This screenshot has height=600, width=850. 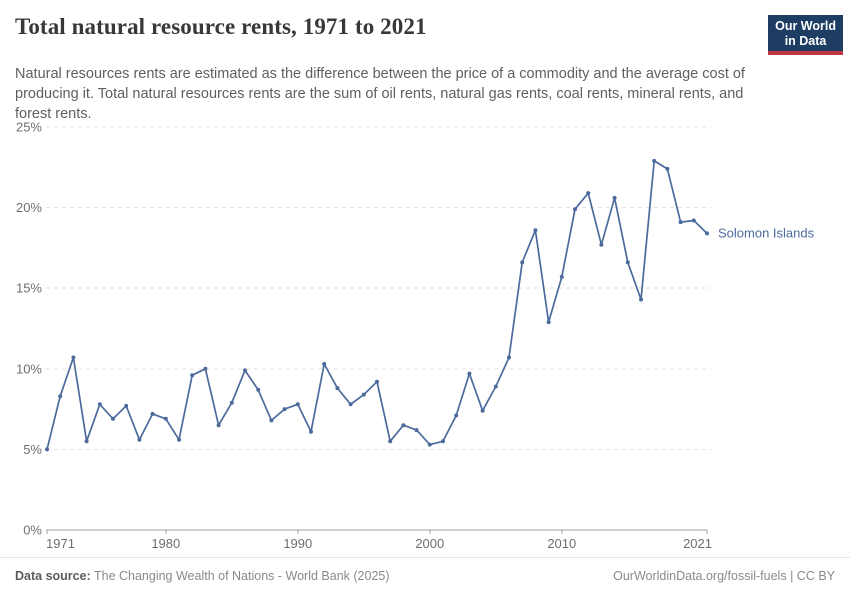 What do you see at coordinates (766, 232) in the screenshot?
I see `series-end-label: Solomon Islands` at bounding box center [766, 232].